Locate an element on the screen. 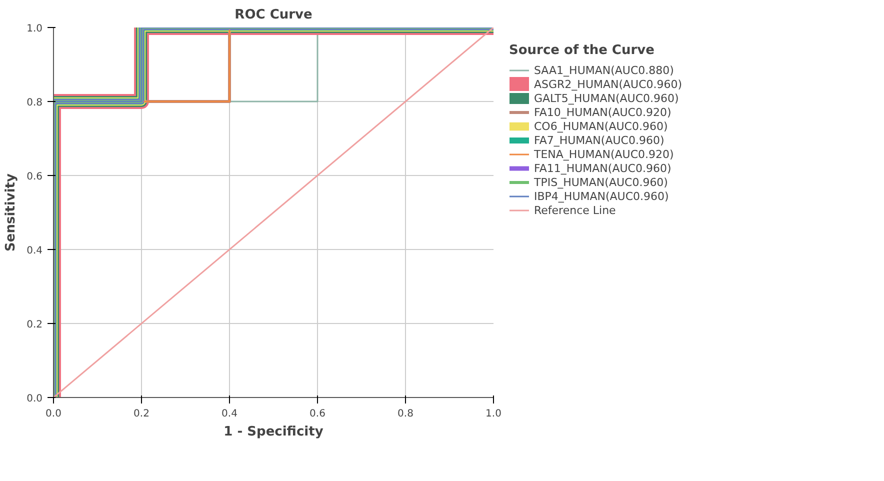  y-tick-label: 0.2 is located at coordinates (34, 325).